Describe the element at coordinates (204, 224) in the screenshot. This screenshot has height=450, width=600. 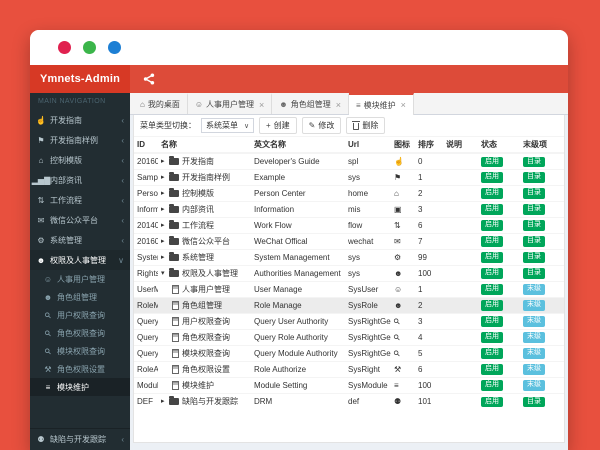
I see `cell-name: ▸ 工作流程` at that location.